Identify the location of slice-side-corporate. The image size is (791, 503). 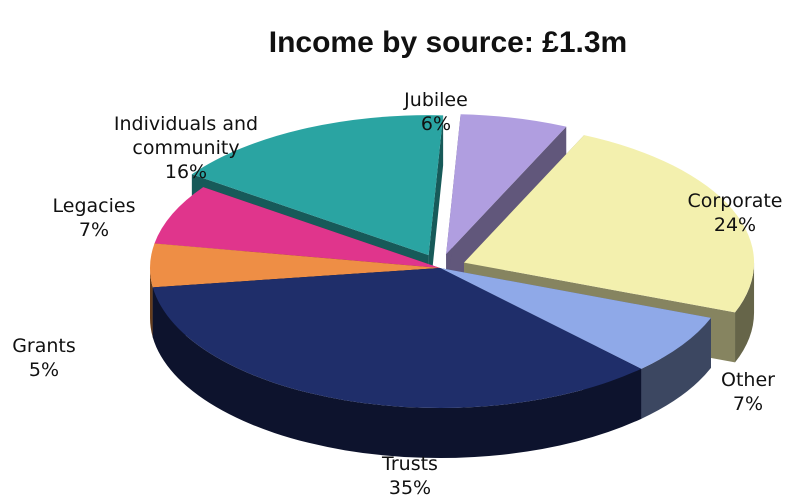
(745, 312).